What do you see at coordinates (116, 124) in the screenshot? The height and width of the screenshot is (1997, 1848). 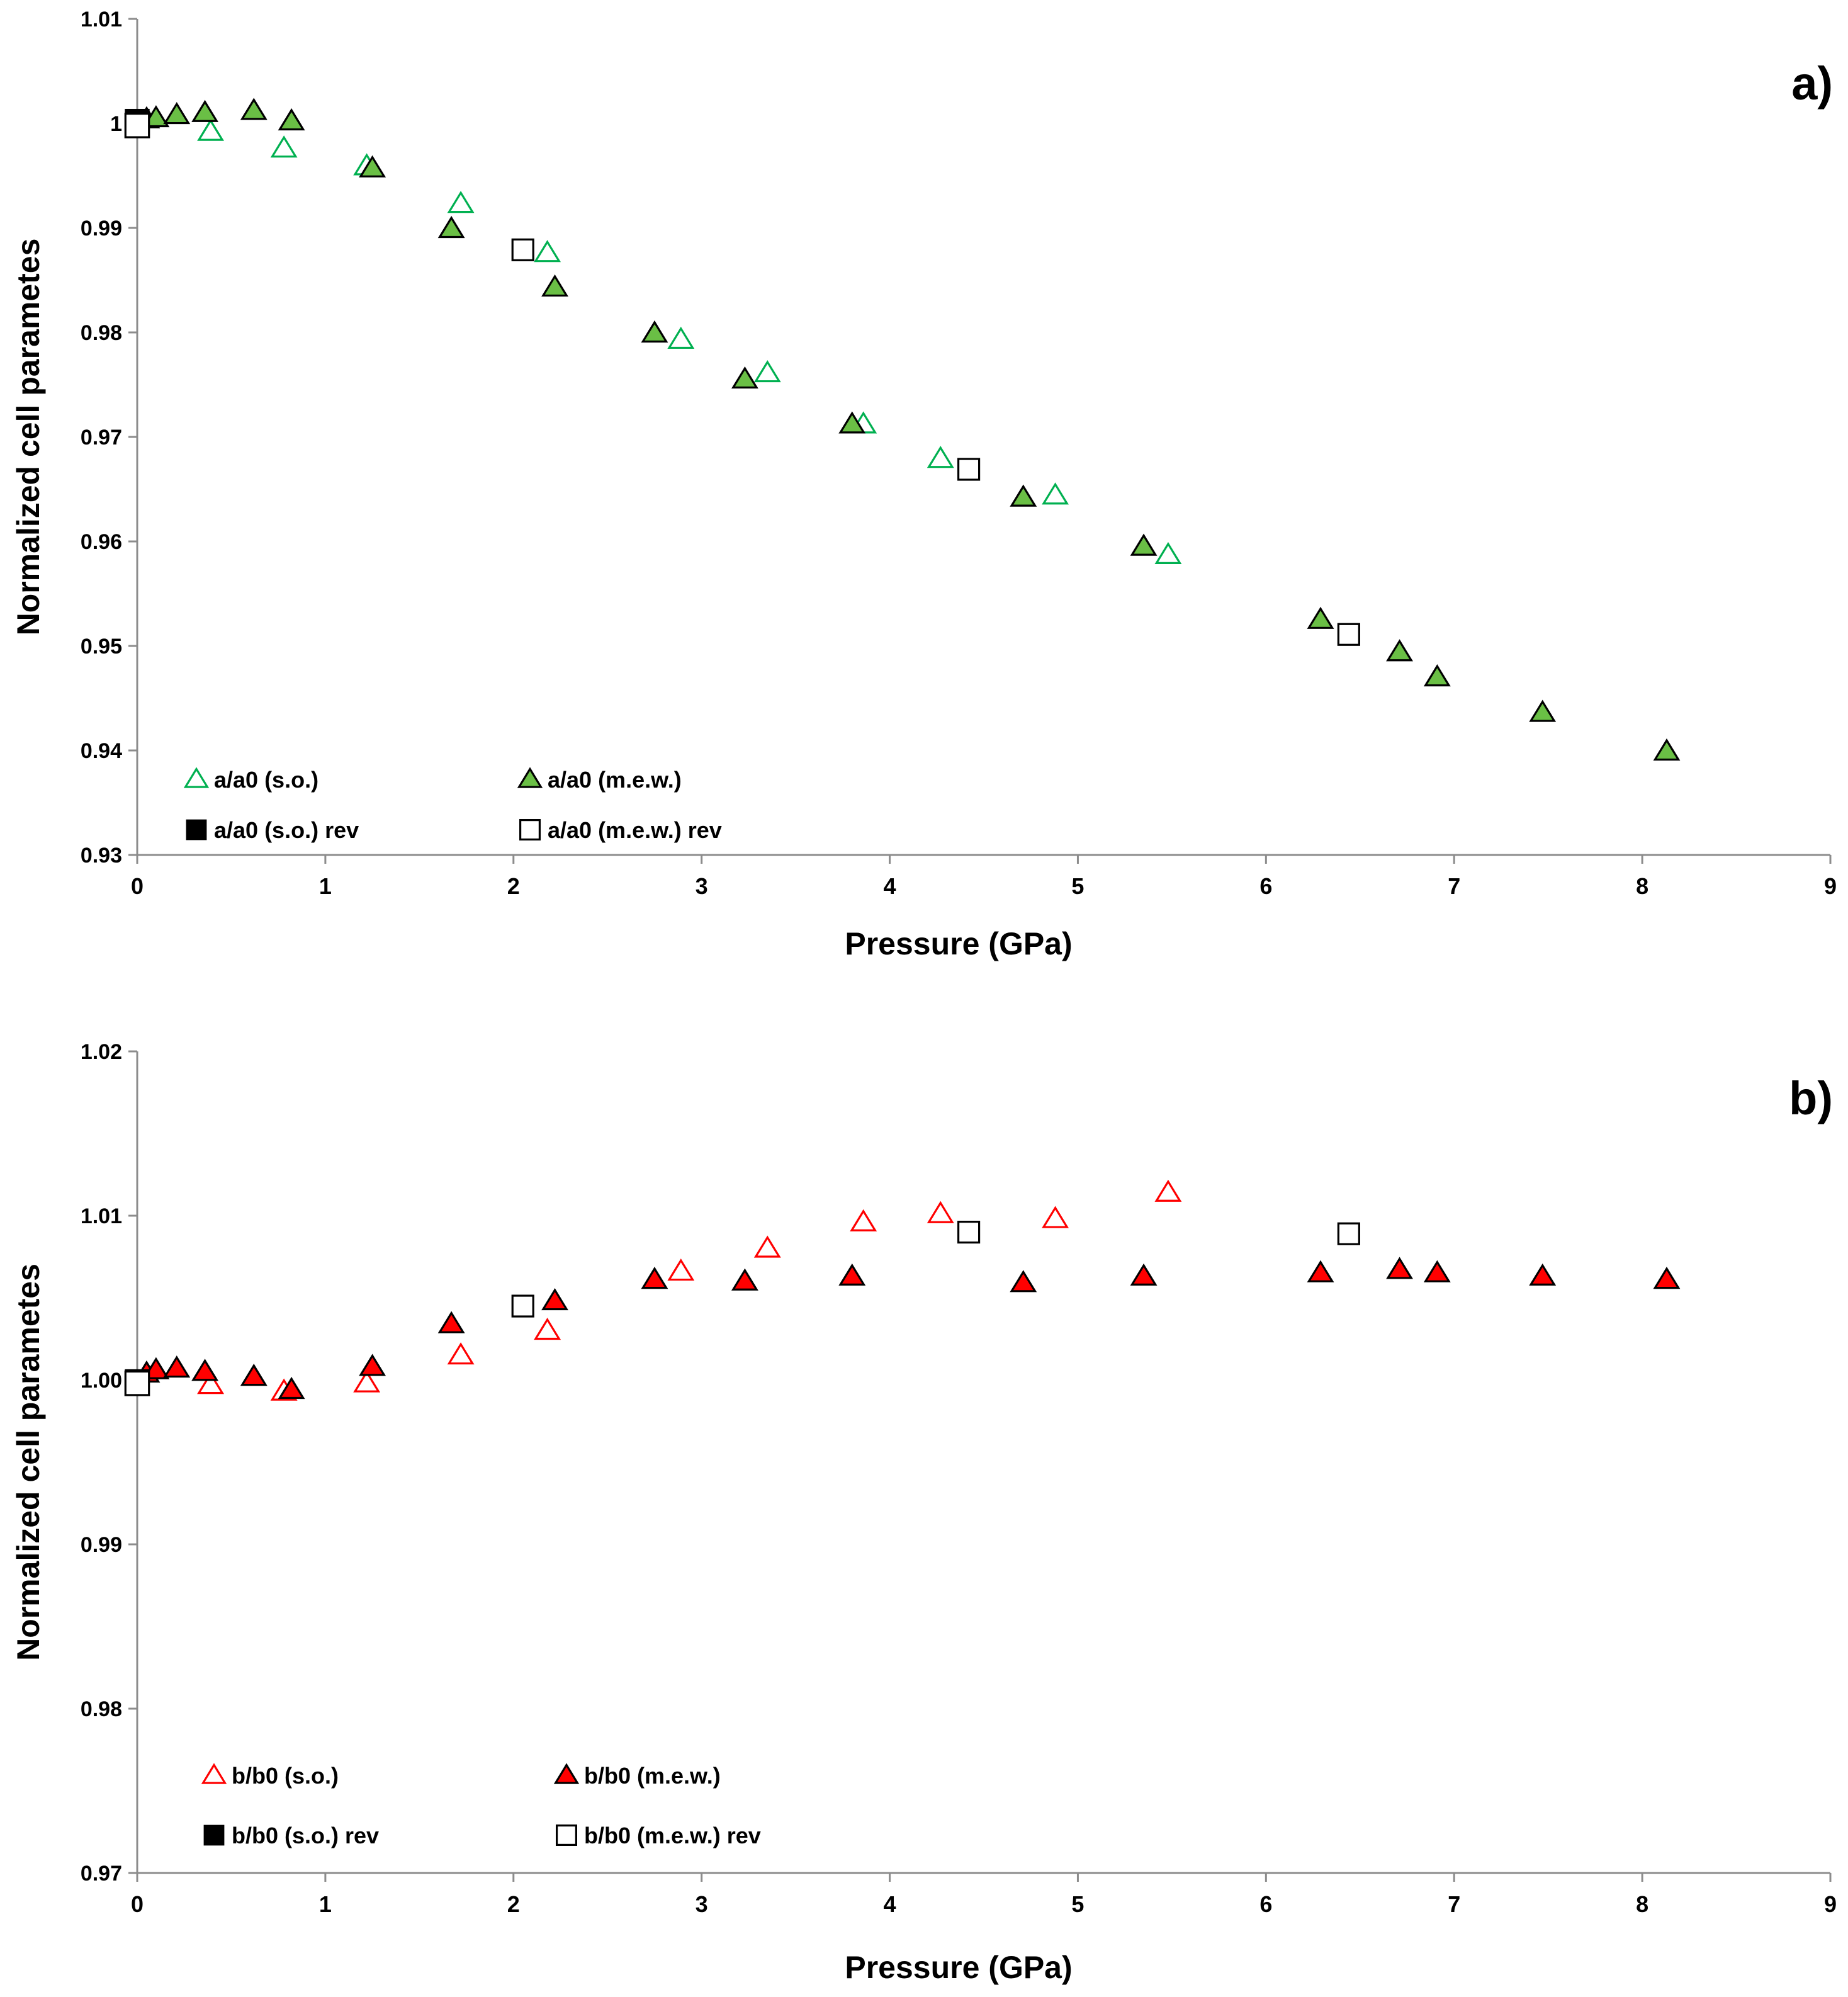 I see `panel-0-y-tick-label: 1` at bounding box center [116, 124].